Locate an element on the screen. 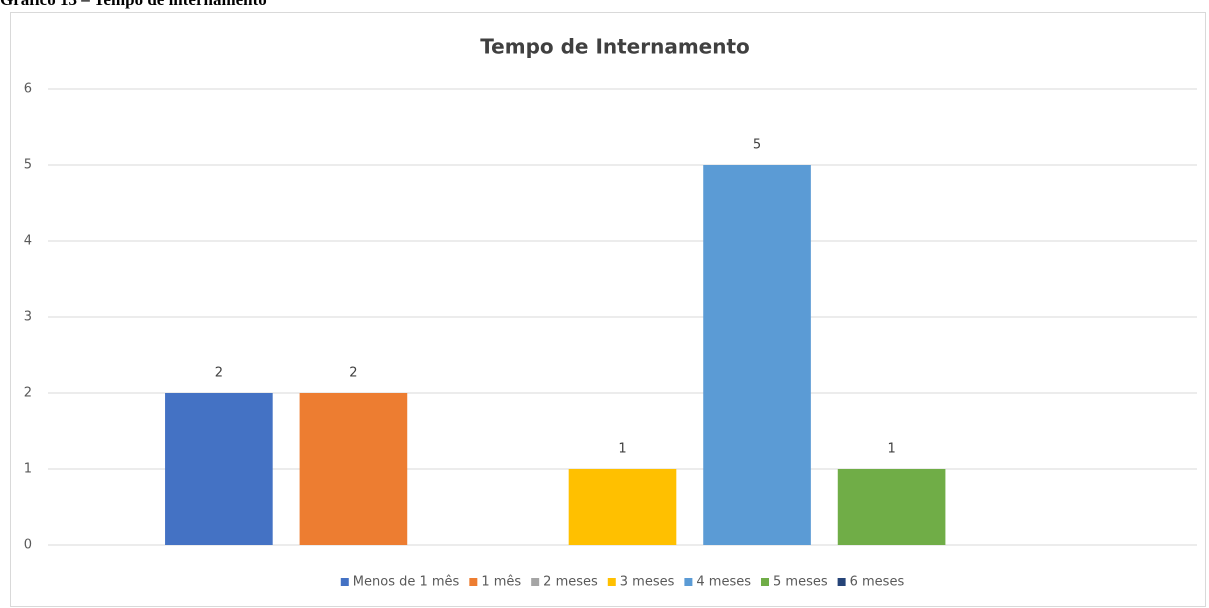 The height and width of the screenshot is (608, 1209). caption: Gráfico 13 – Tempo de internamento is located at coordinates (133, 4).